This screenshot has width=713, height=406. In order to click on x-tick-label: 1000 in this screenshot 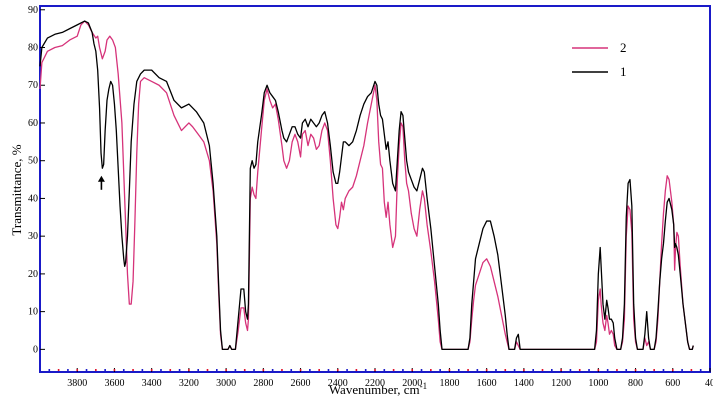, I will do `click(598, 383)`.